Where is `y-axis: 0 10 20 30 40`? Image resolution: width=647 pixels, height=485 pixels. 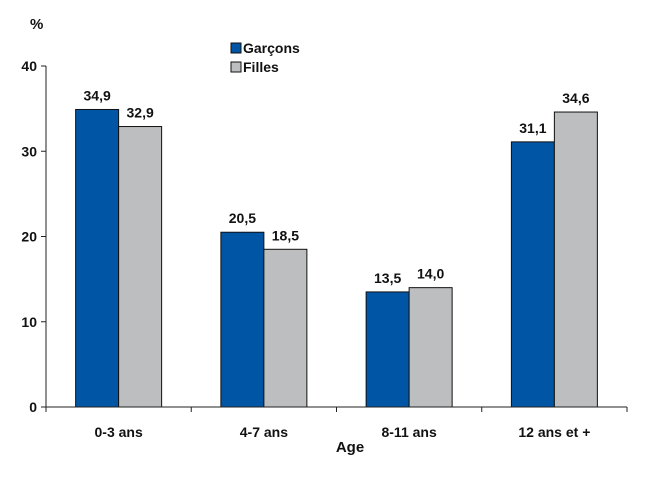 y-axis: 0 10 20 30 40 is located at coordinates (34, 236).